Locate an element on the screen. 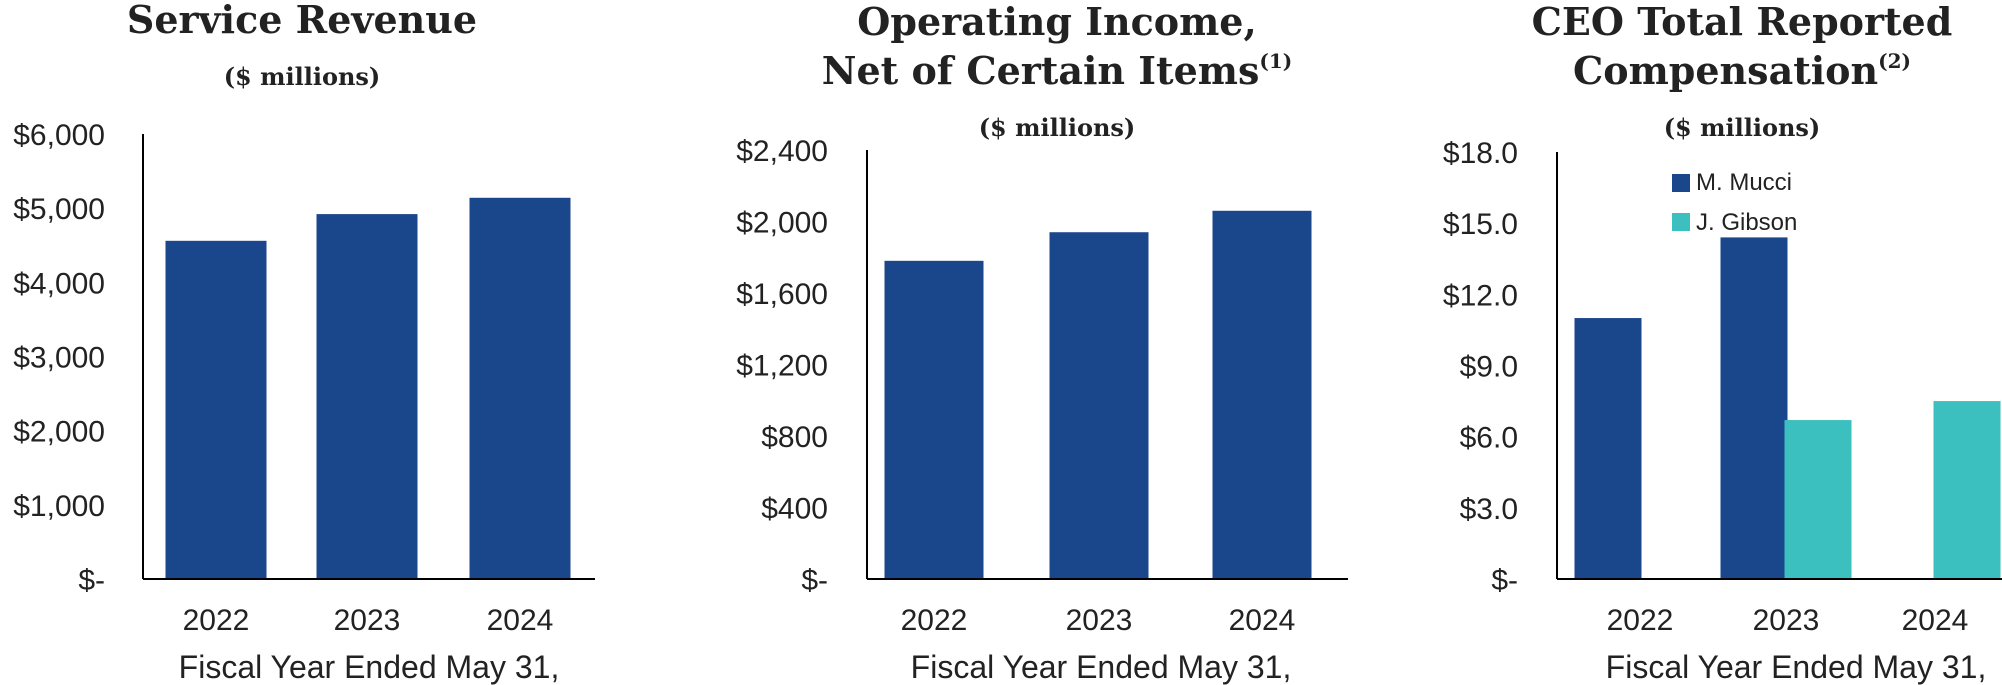 The height and width of the screenshot is (685, 2002). legend-label-j-gibson: J. Gibson is located at coordinates (1746, 222).